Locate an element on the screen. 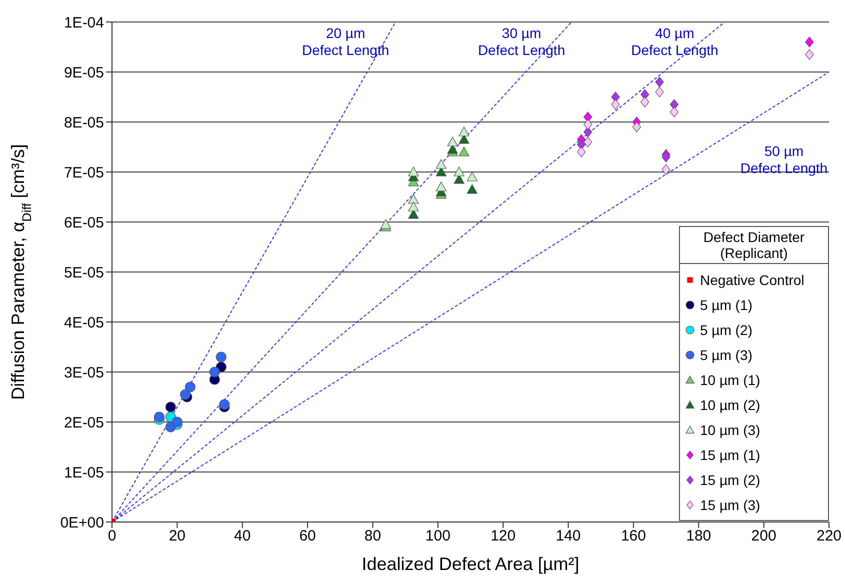 This screenshot has width=845, height=583. legend-label: 10 µm (1) is located at coordinates (730, 380).